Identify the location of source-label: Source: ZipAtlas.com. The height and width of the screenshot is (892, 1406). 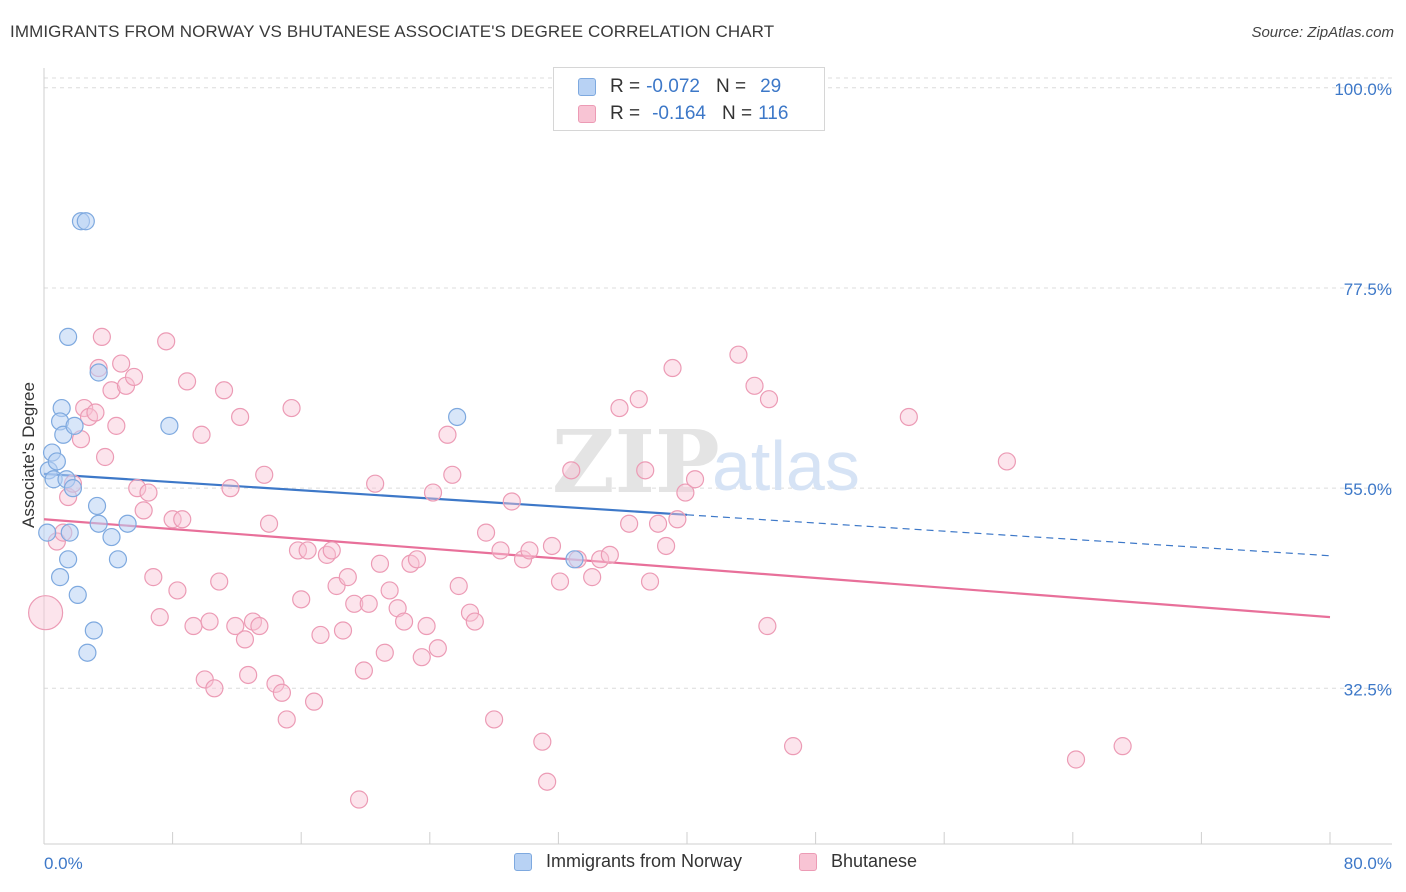
(1322, 32).